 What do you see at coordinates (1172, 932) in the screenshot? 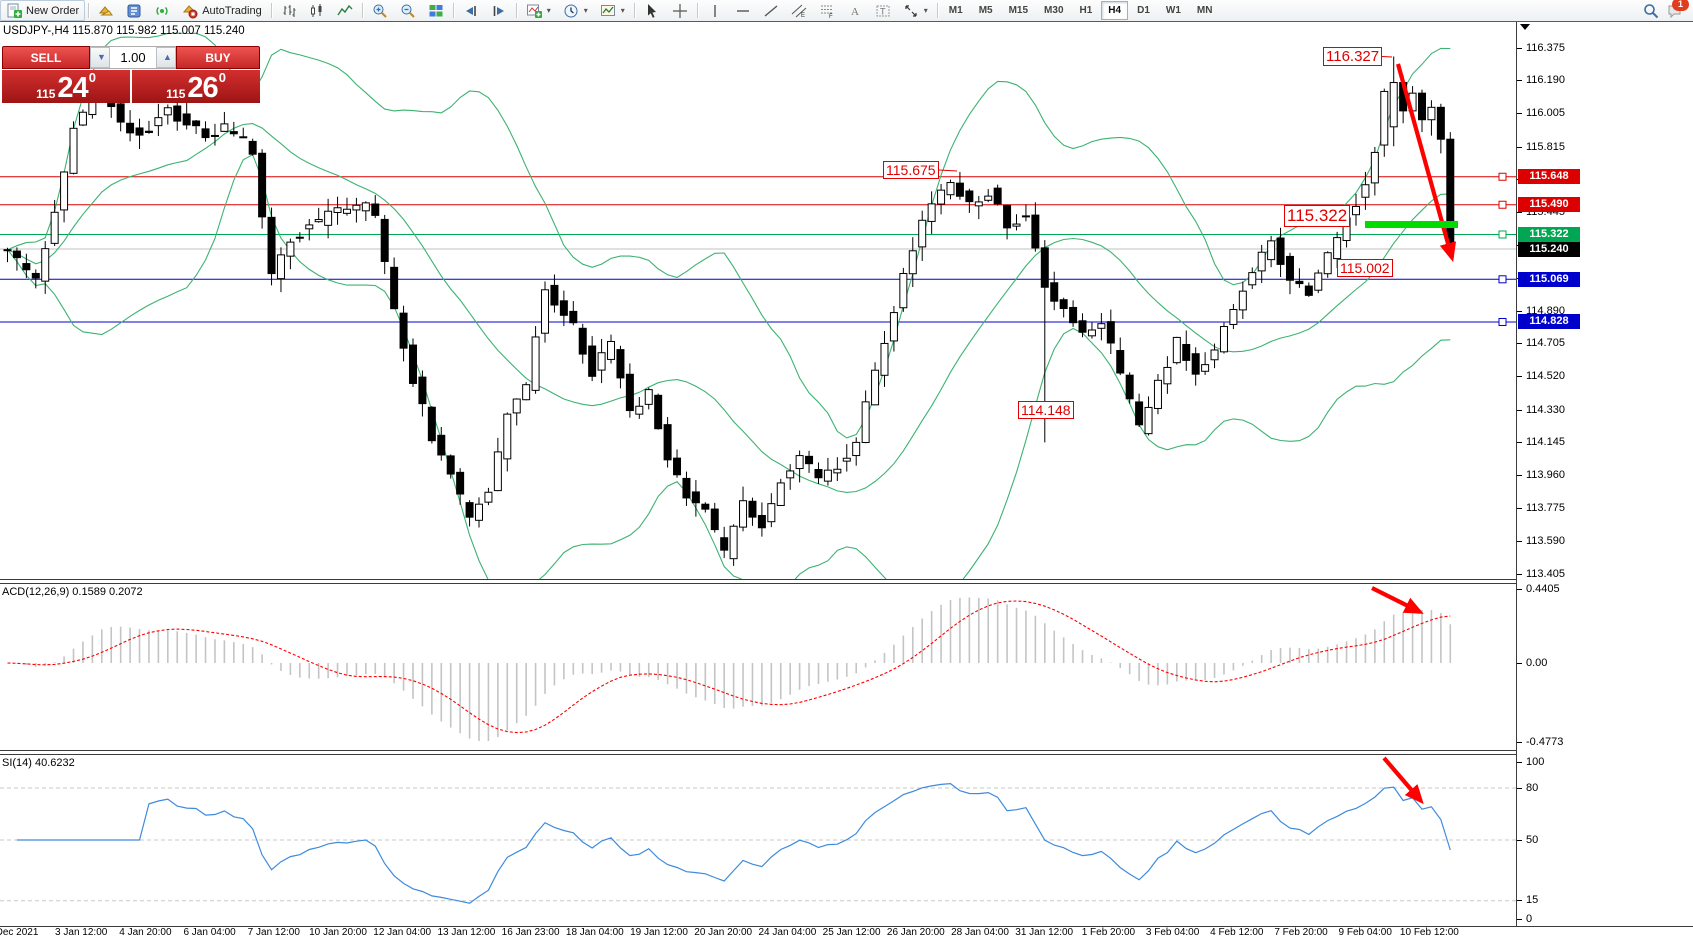
I see `time-label: 3 Feb 04:00` at bounding box center [1172, 932].